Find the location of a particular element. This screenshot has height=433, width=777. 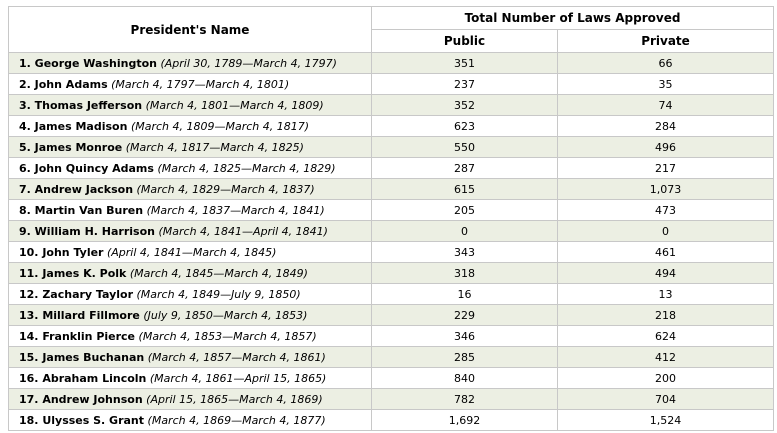

public-laws-cell: 351 is located at coordinates (464, 63).